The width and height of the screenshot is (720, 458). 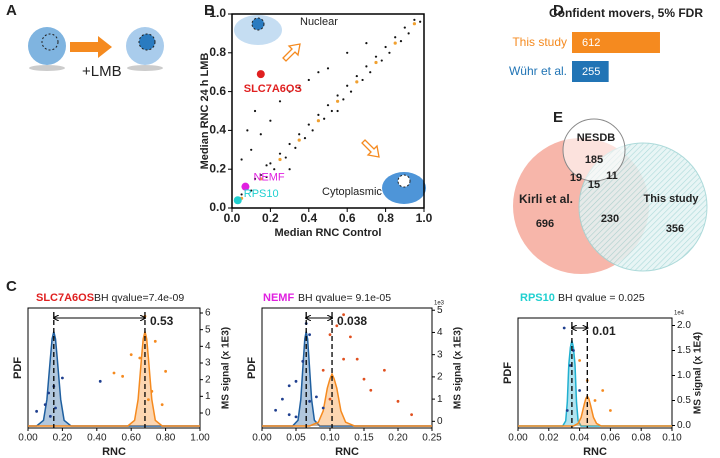 I want to click on y2-axis-label: MS signal (x 1E3), so click(x=226, y=368).